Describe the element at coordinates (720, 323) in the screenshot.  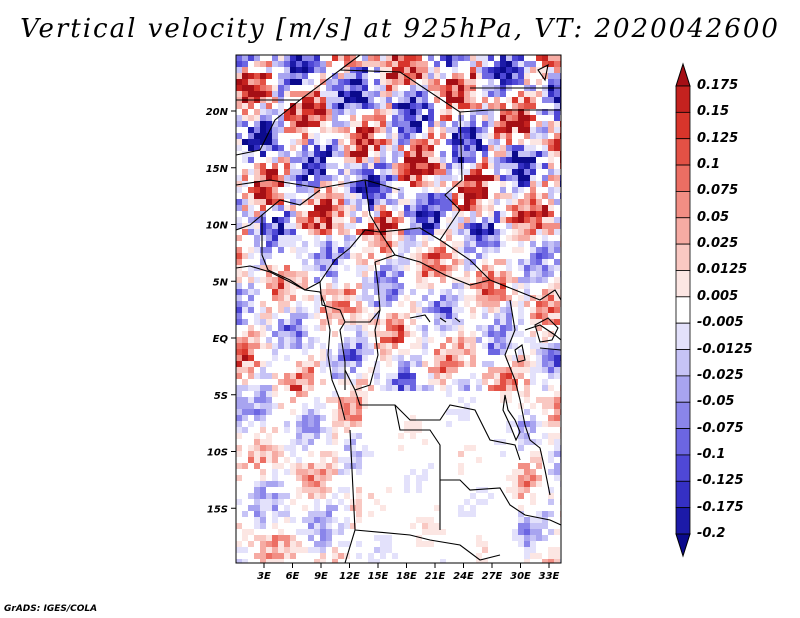
I see `colorbar-label: -0.005` at that location.